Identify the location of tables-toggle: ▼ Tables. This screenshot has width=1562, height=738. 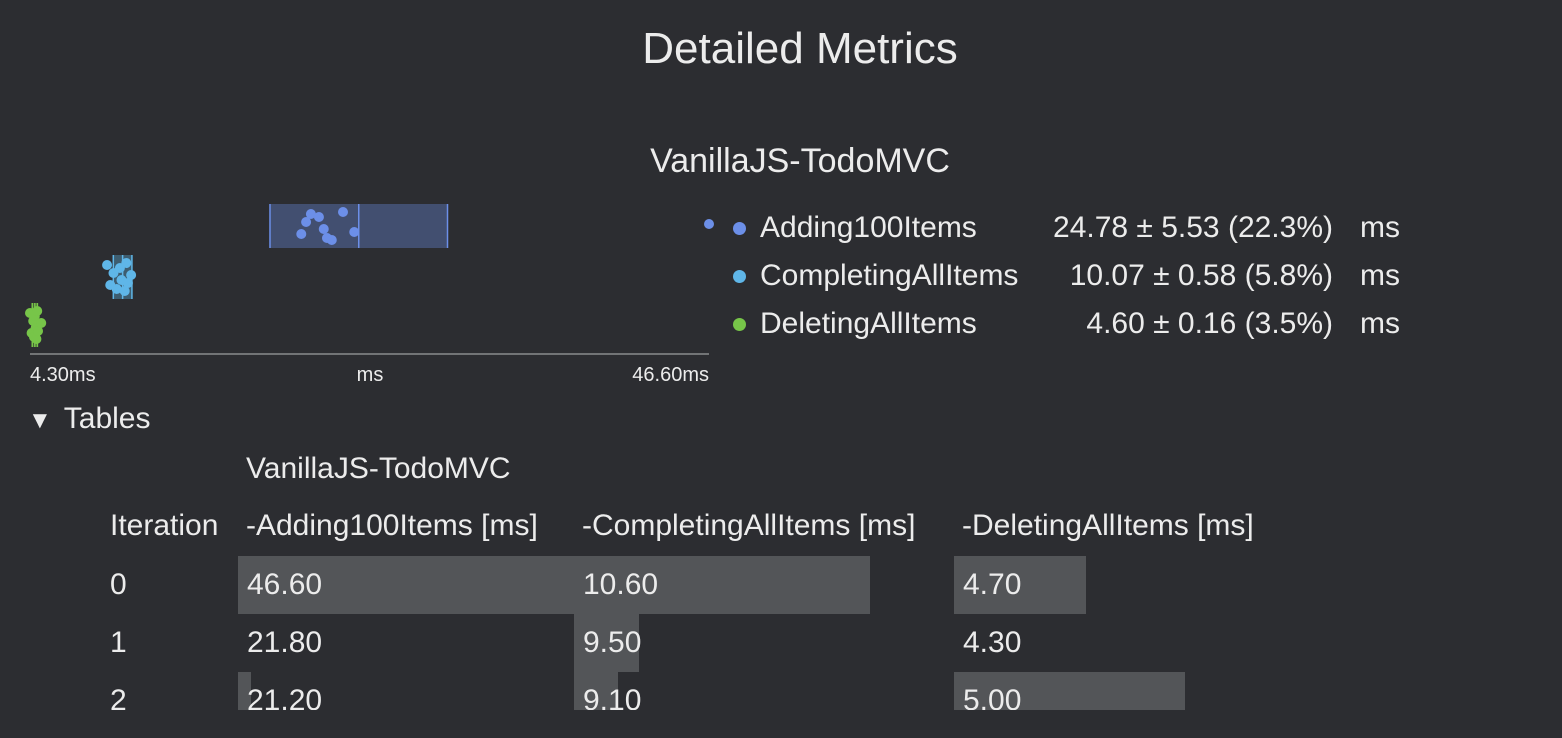
(89, 419).